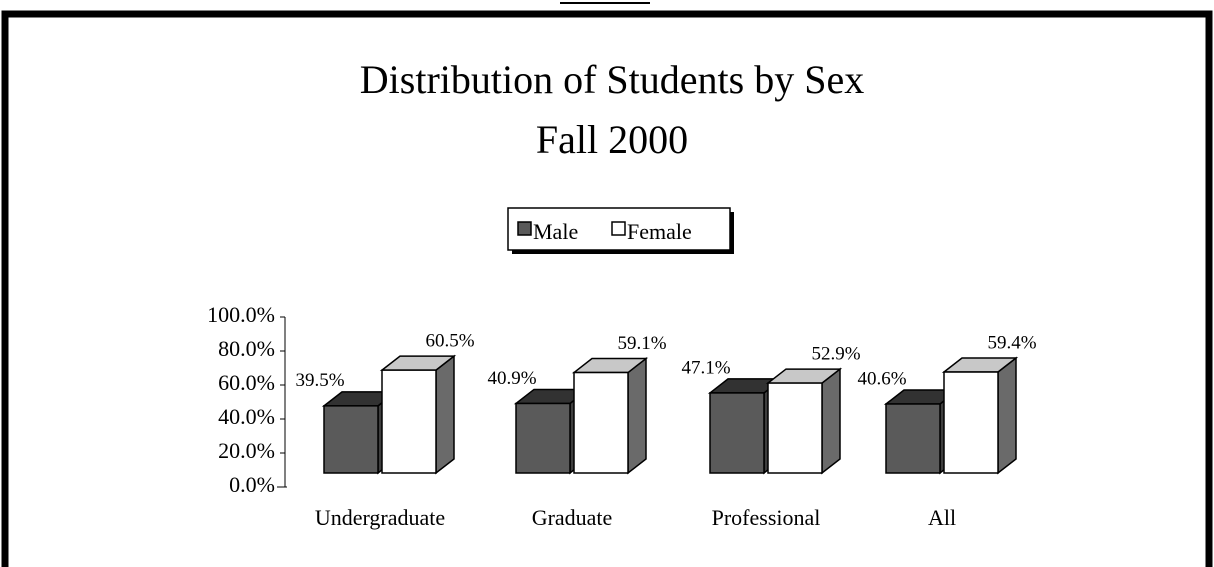 The height and width of the screenshot is (567, 1214). What do you see at coordinates (241, 314) in the screenshot?
I see `y-tick-label: 100.0%` at bounding box center [241, 314].